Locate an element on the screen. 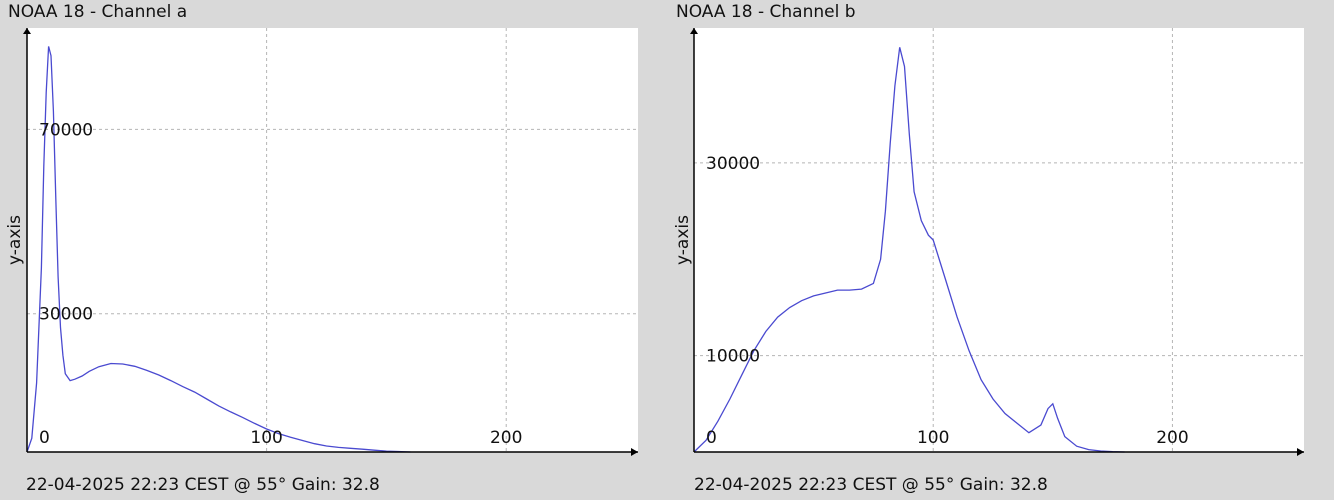 This screenshot has width=1334, height=500. y-tick-label: 10000 is located at coordinates (733, 357).